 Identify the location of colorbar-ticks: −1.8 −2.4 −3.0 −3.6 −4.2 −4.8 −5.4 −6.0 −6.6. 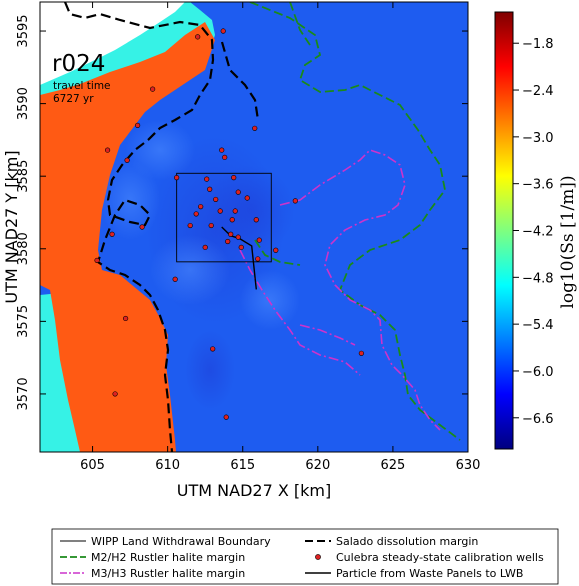
(533, 232).